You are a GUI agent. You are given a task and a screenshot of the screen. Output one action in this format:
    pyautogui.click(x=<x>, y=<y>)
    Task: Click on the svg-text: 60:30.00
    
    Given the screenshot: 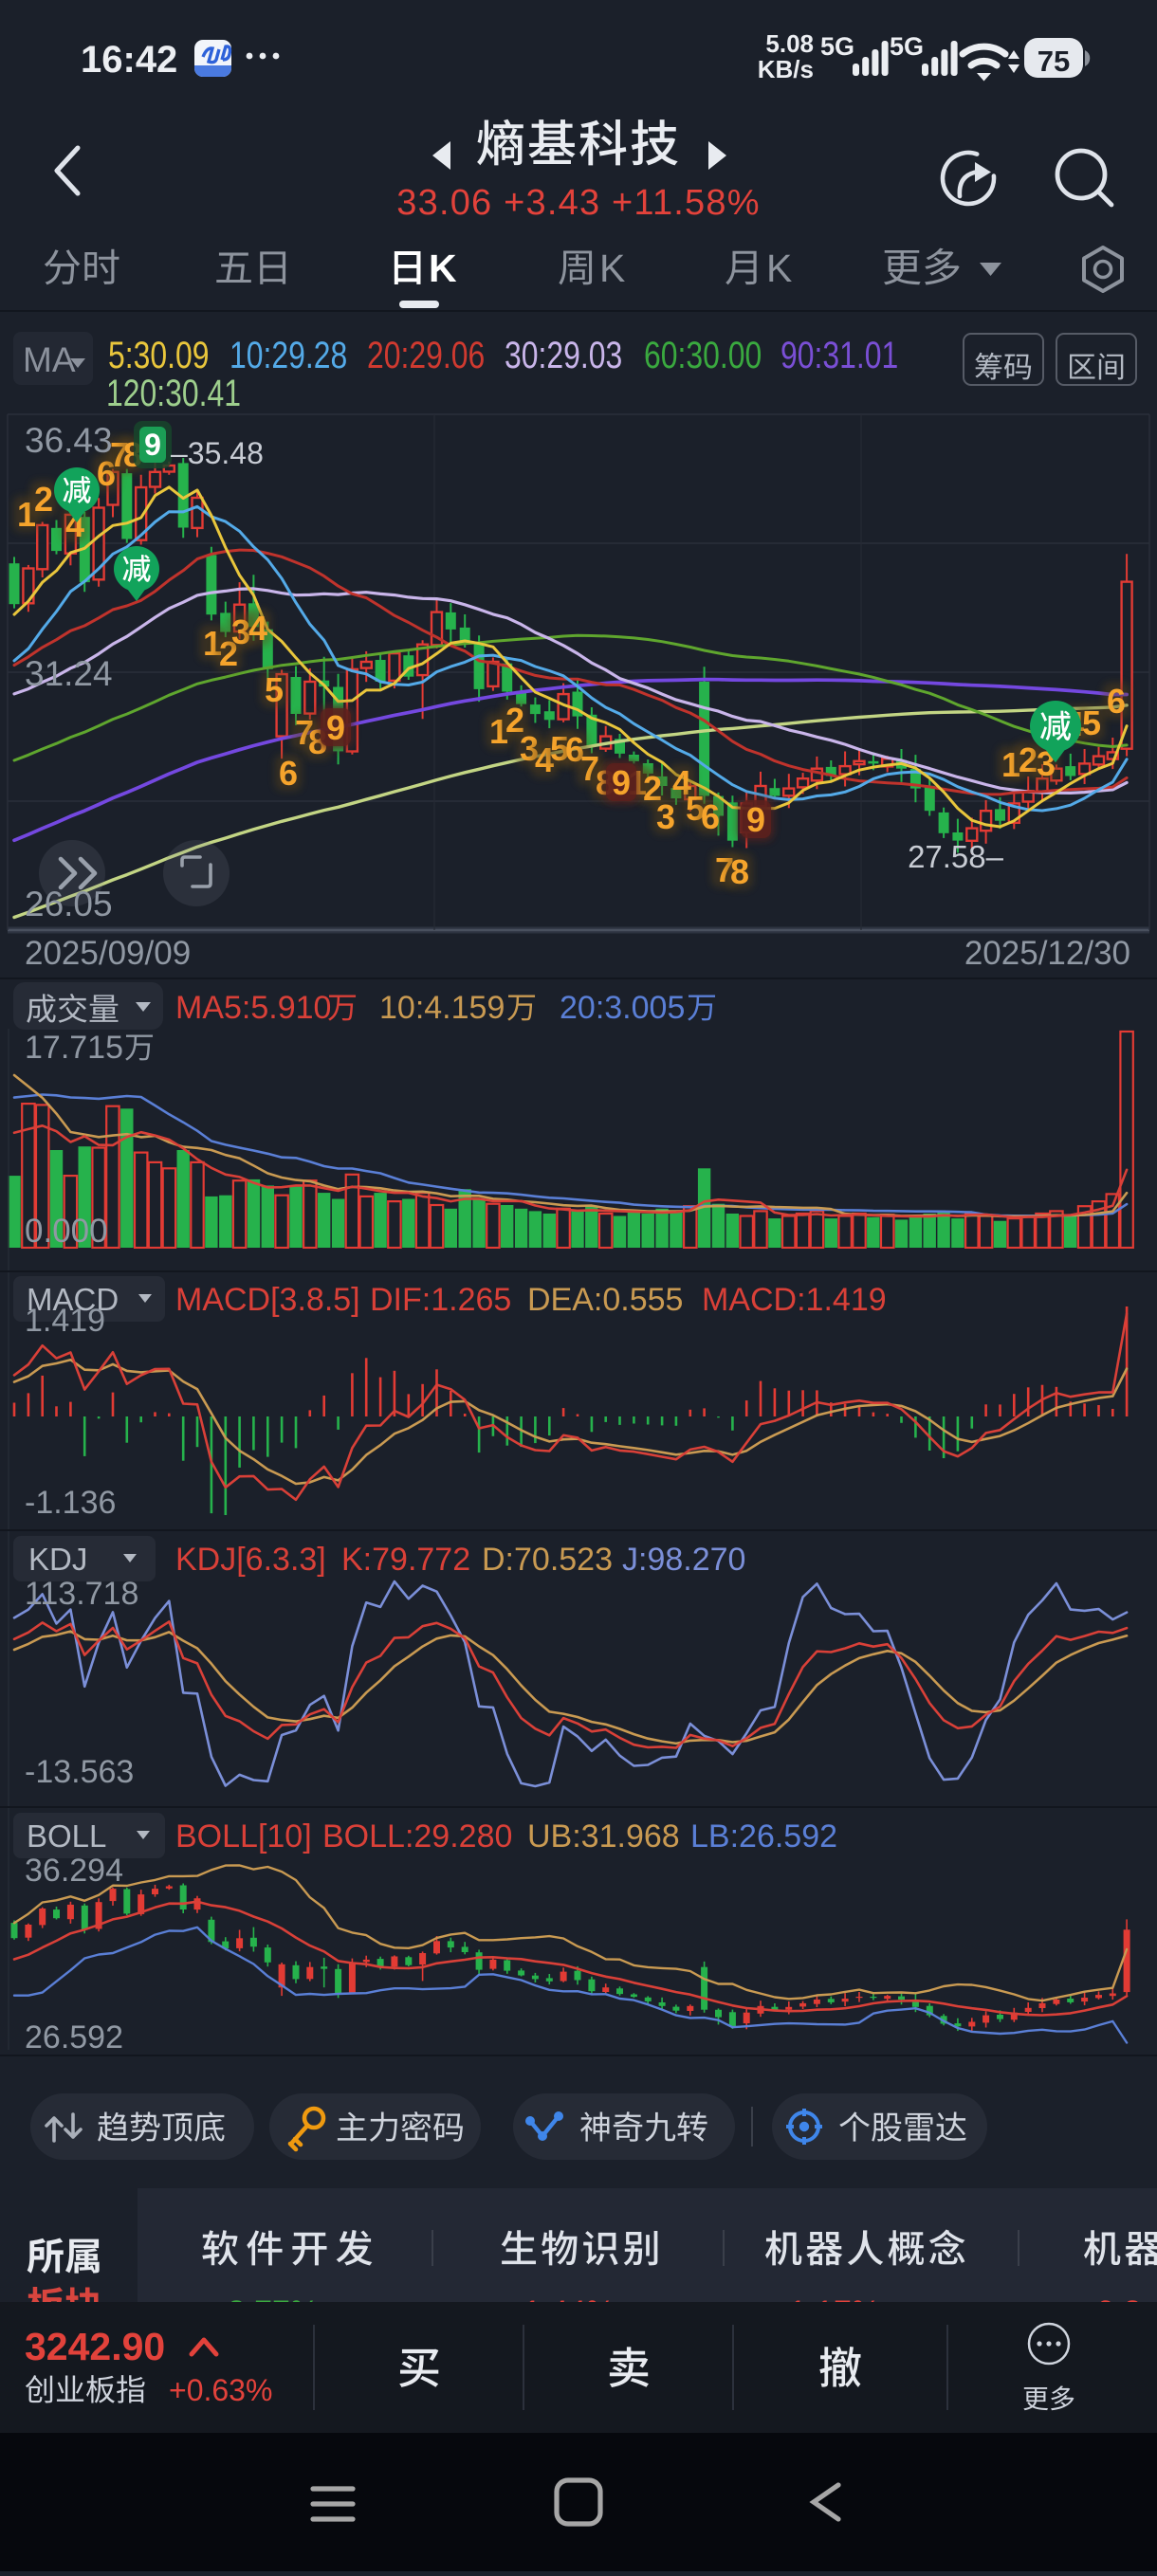 What is the action you would take?
    pyautogui.click(x=703, y=355)
    